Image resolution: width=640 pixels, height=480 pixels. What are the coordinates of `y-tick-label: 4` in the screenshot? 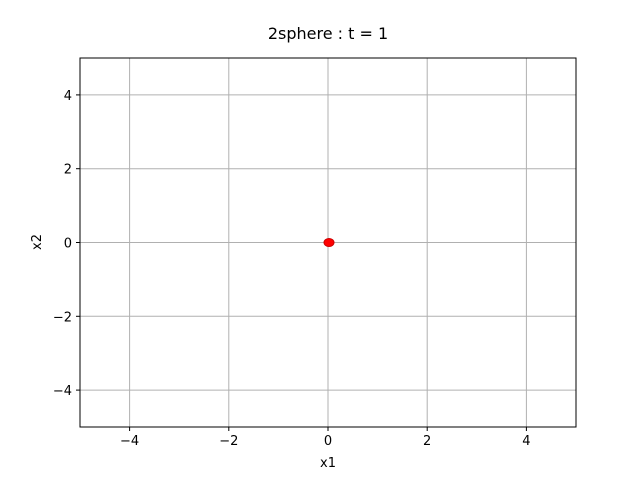 It's located at (68, 96).